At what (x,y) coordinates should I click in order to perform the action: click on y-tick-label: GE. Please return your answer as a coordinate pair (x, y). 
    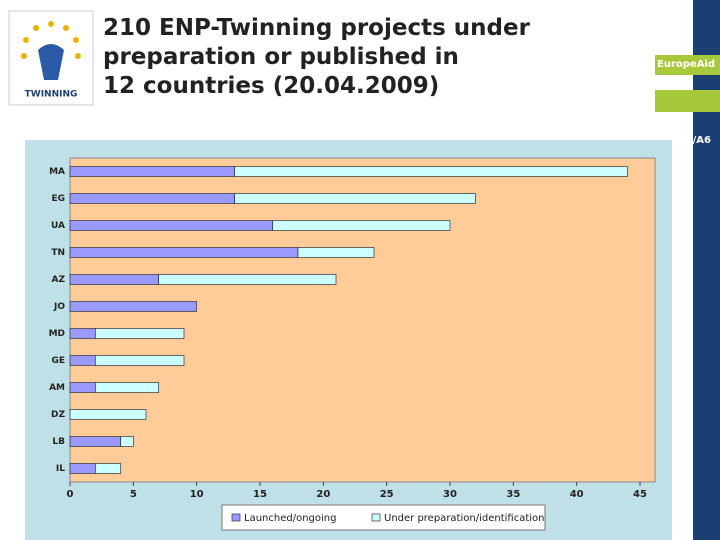
    Looking at the image, I should click on (58, 361).